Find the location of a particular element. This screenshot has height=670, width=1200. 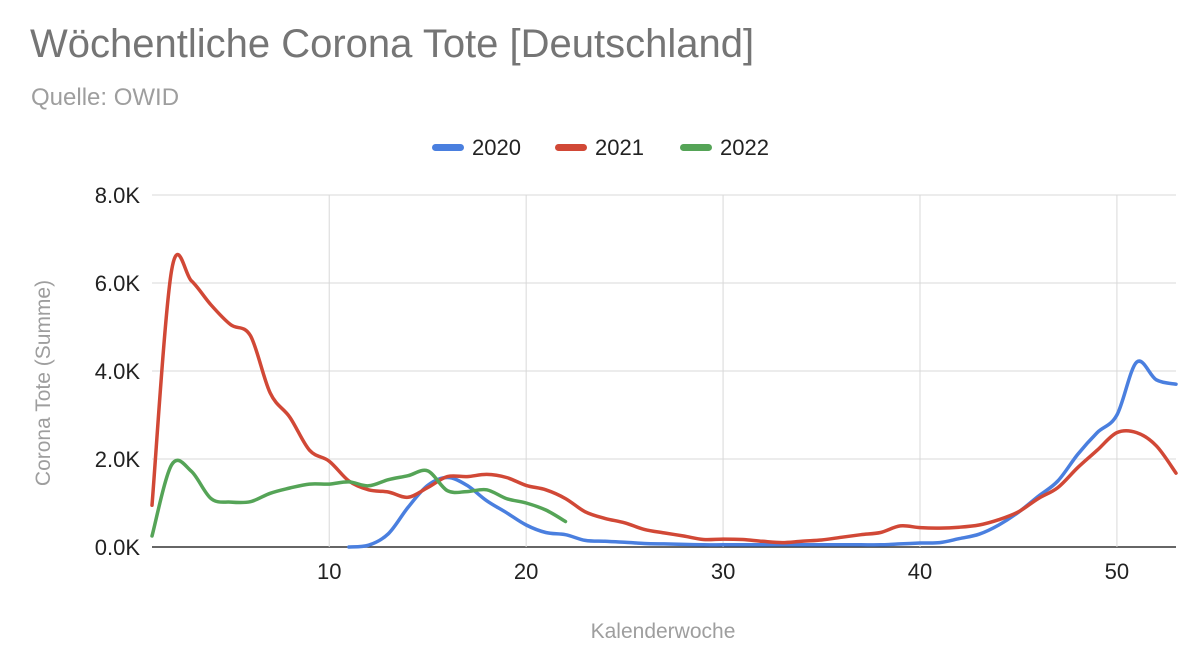

legend: 2020 2021 2022 is located at coordinates (600, 147).